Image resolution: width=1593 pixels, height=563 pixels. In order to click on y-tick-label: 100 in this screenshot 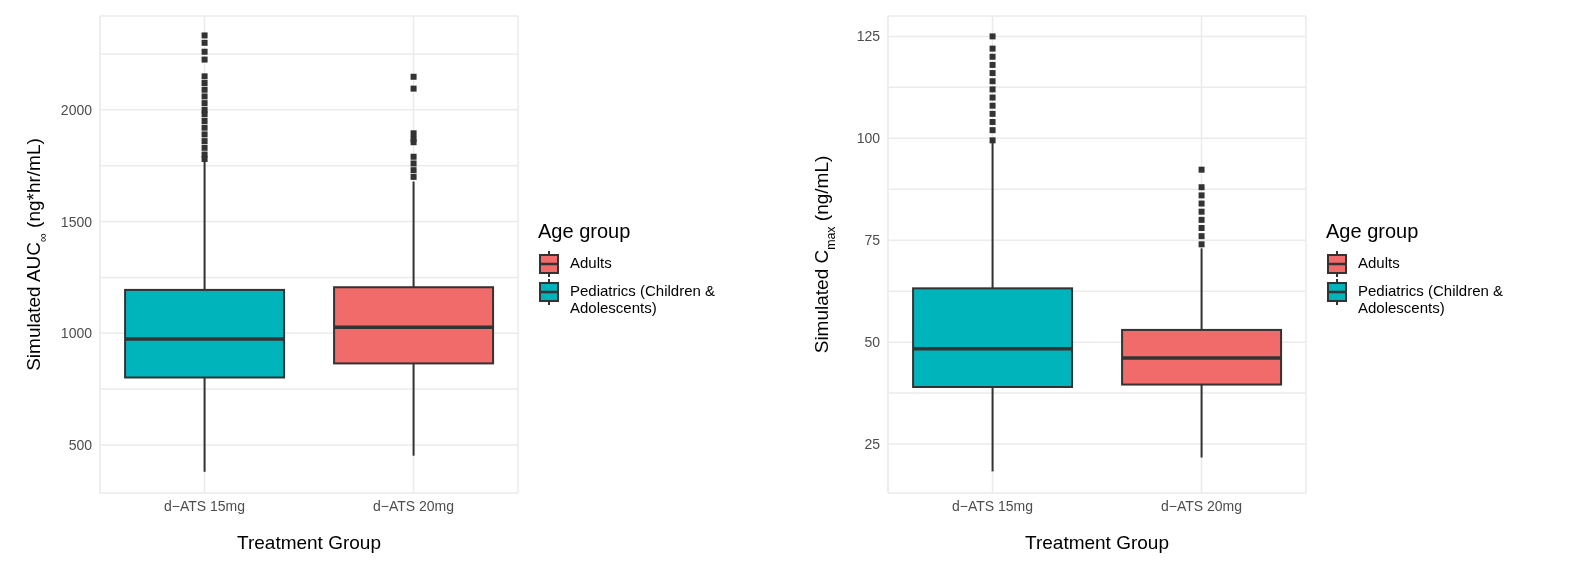, I will do `click(868, 138)`.